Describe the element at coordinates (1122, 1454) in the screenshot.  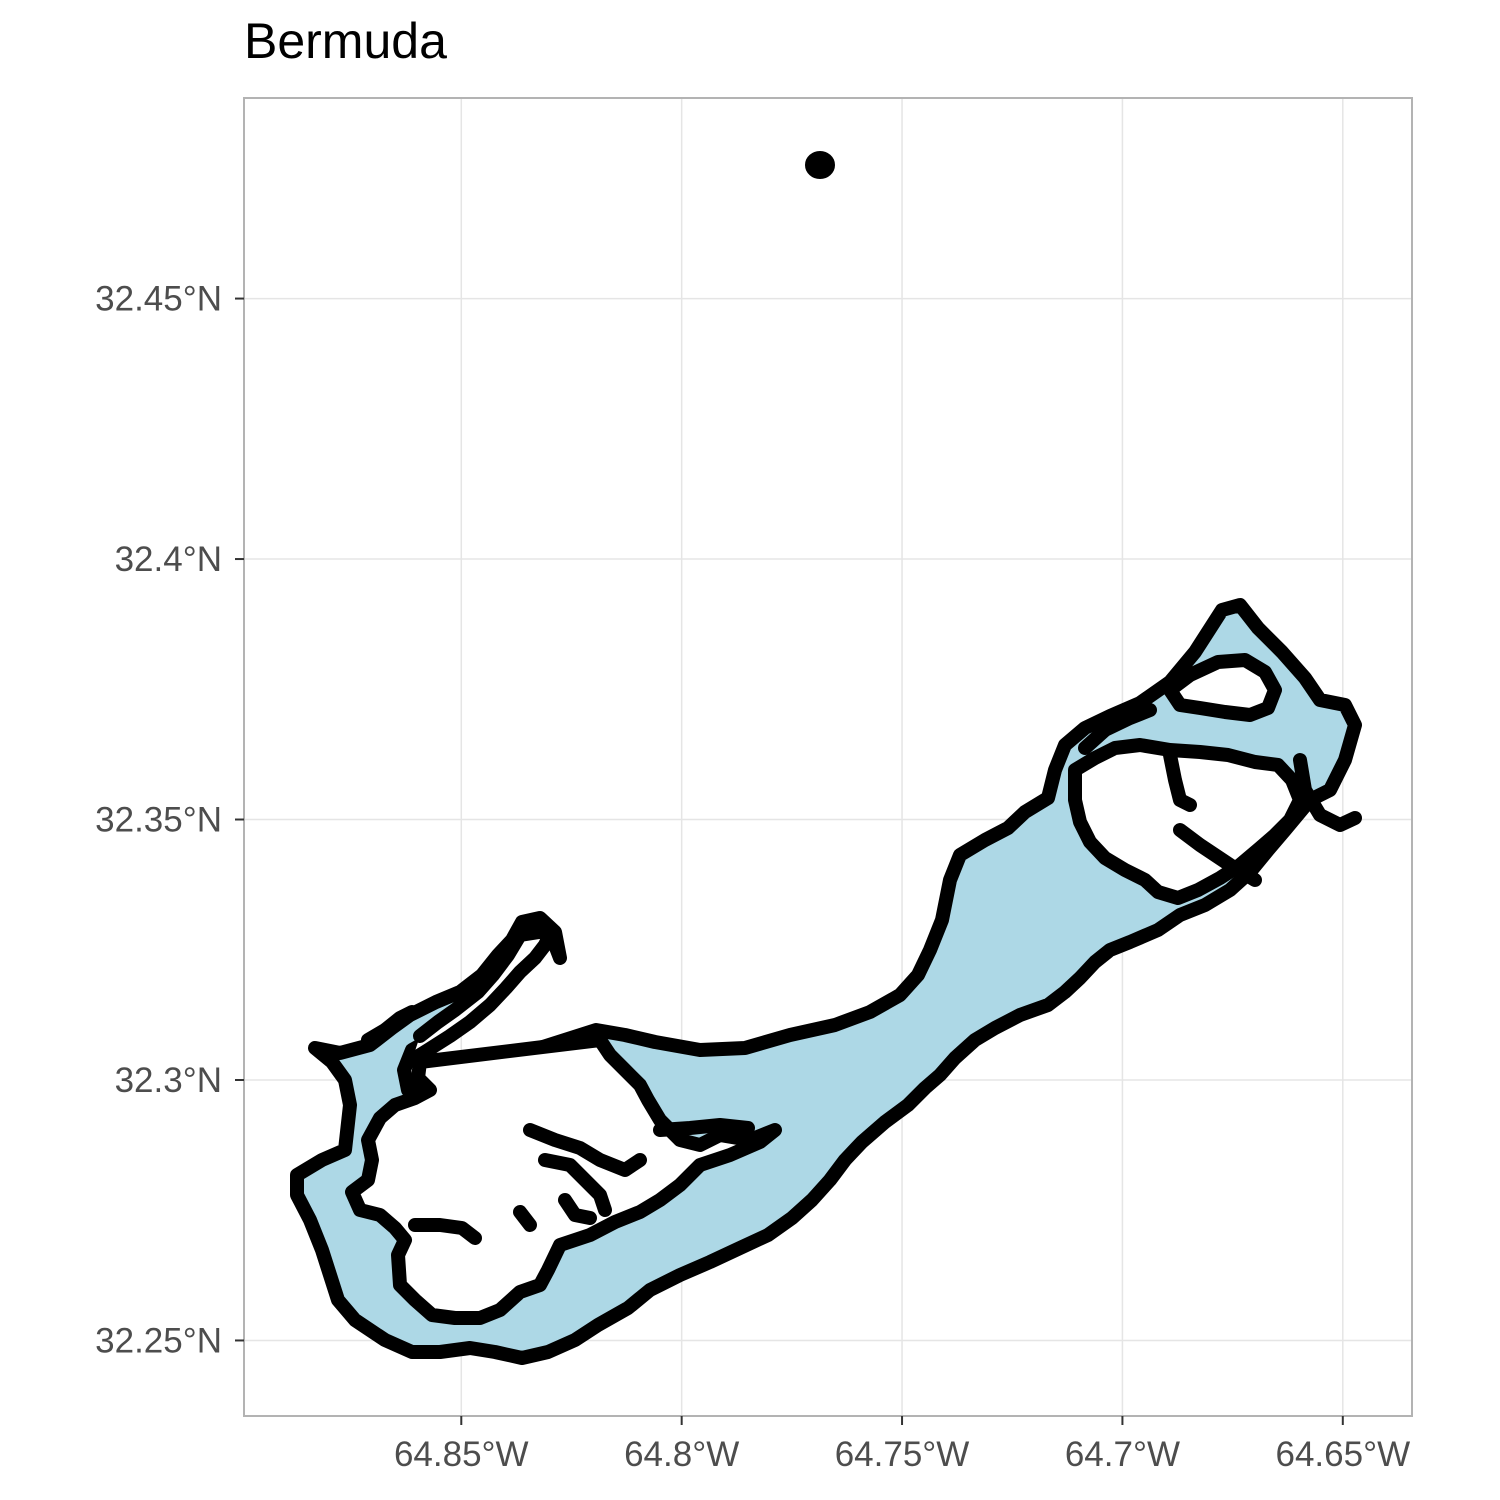
I see `x-tick-label: 64.7°W` at that location.